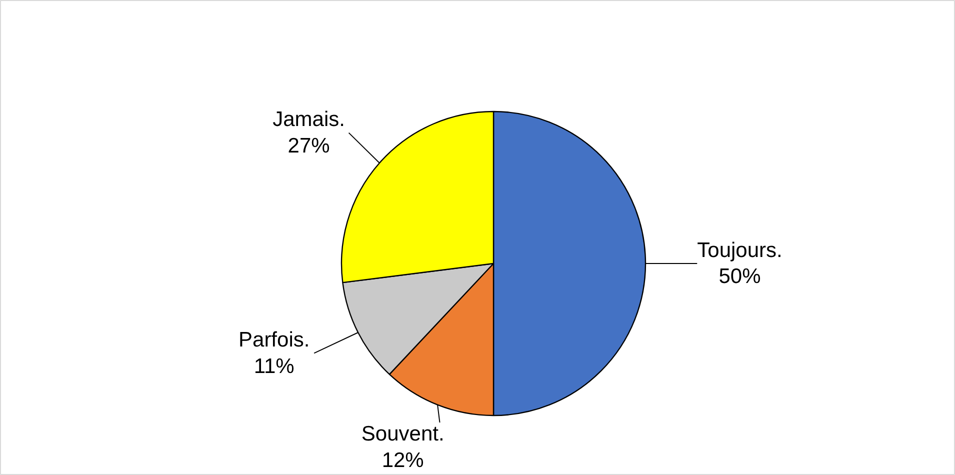 This screenshot has width=955, height=475. I want to click on slice-label: Souvent., so click(402, 434).